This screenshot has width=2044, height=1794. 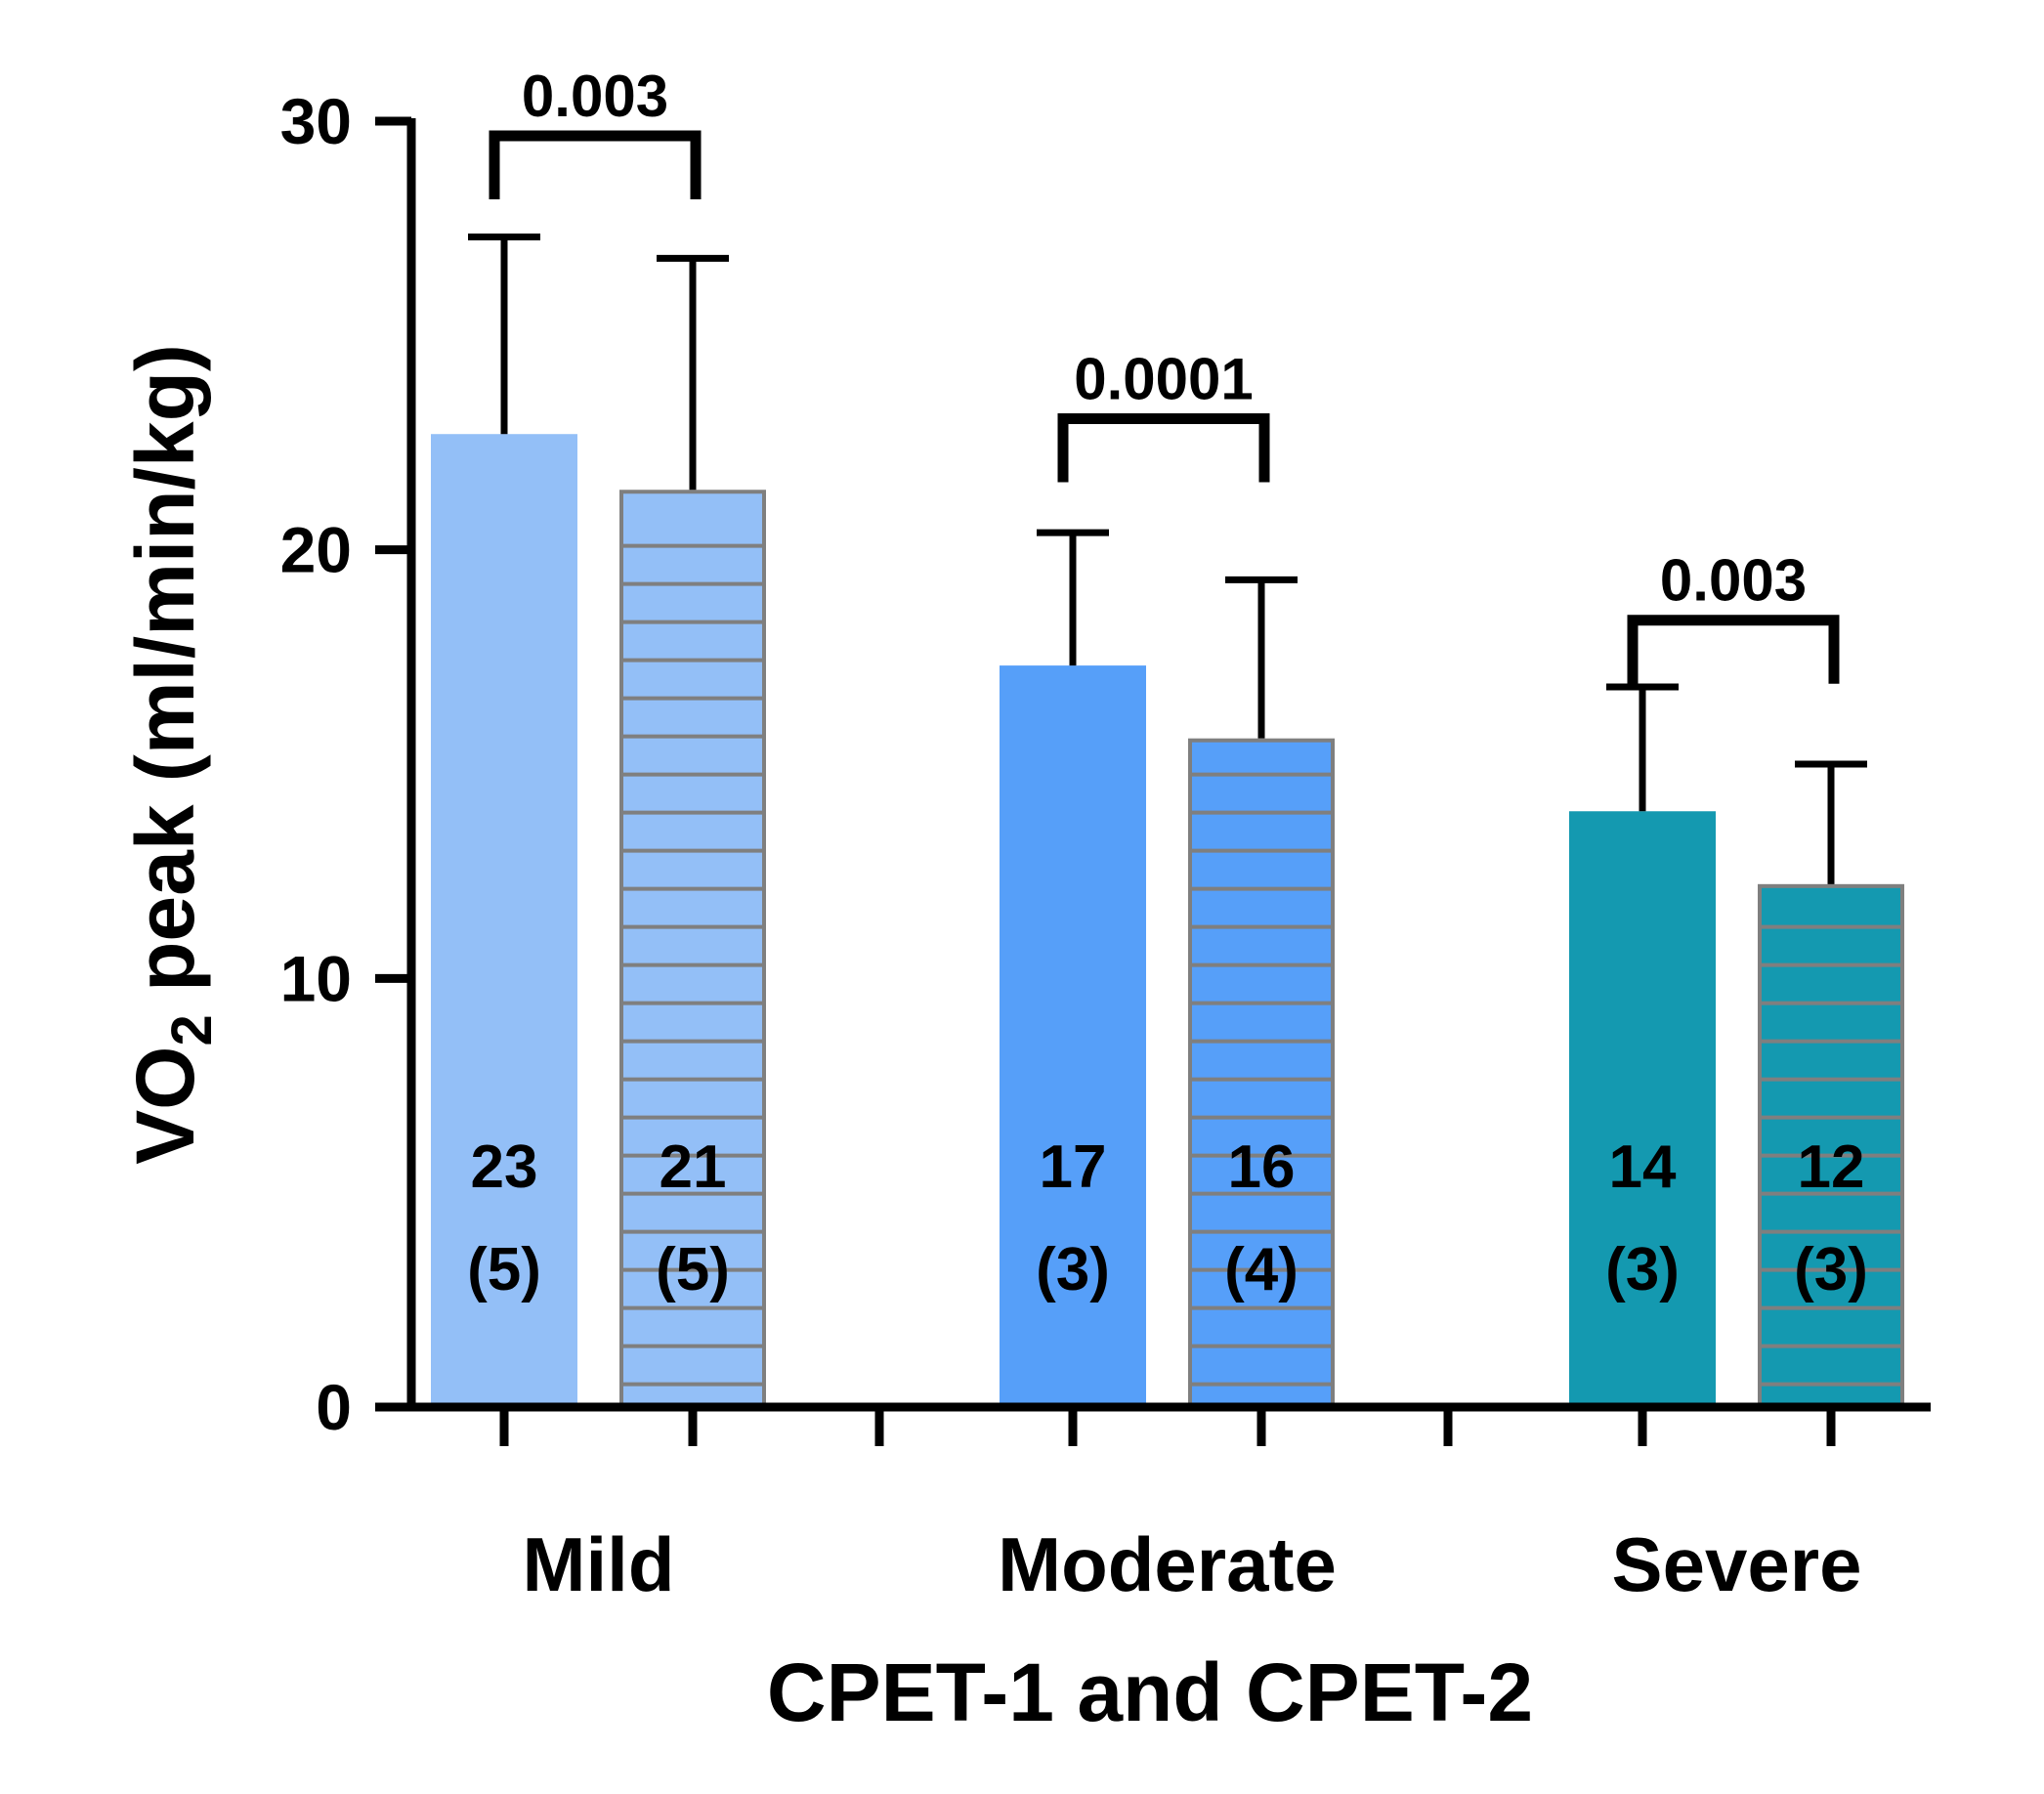 What do you see at coordinates (504, 1269) in the screenshot?
I see `bar-sd-label-mild-cpet-1: (5)` at bounding box center [504, 1269].